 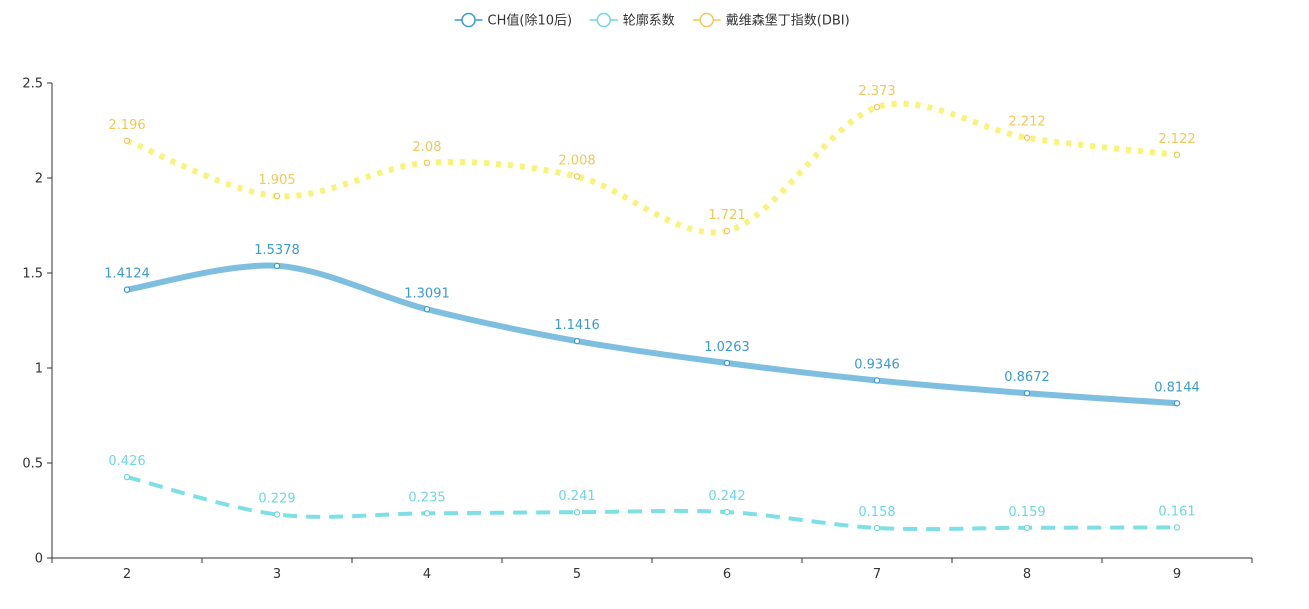 What do you see at coordinates (1026, 512) in the screenshot?
I see `data-label: 0.159` at bounding box center [1026, 512].